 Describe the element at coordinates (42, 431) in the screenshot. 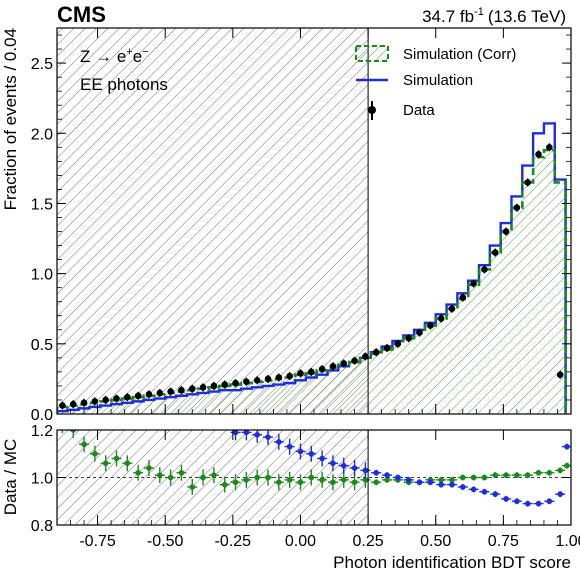

I see `ratio-y-tick-label: 1.2` at that location.